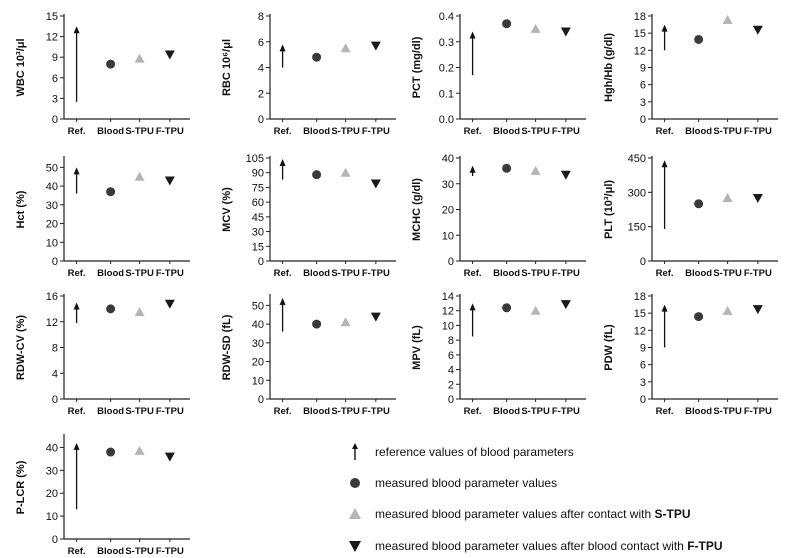  Describe the element at coordinates (258, 174) in the screenshot. I see `y-tick-label: 90` at that location.